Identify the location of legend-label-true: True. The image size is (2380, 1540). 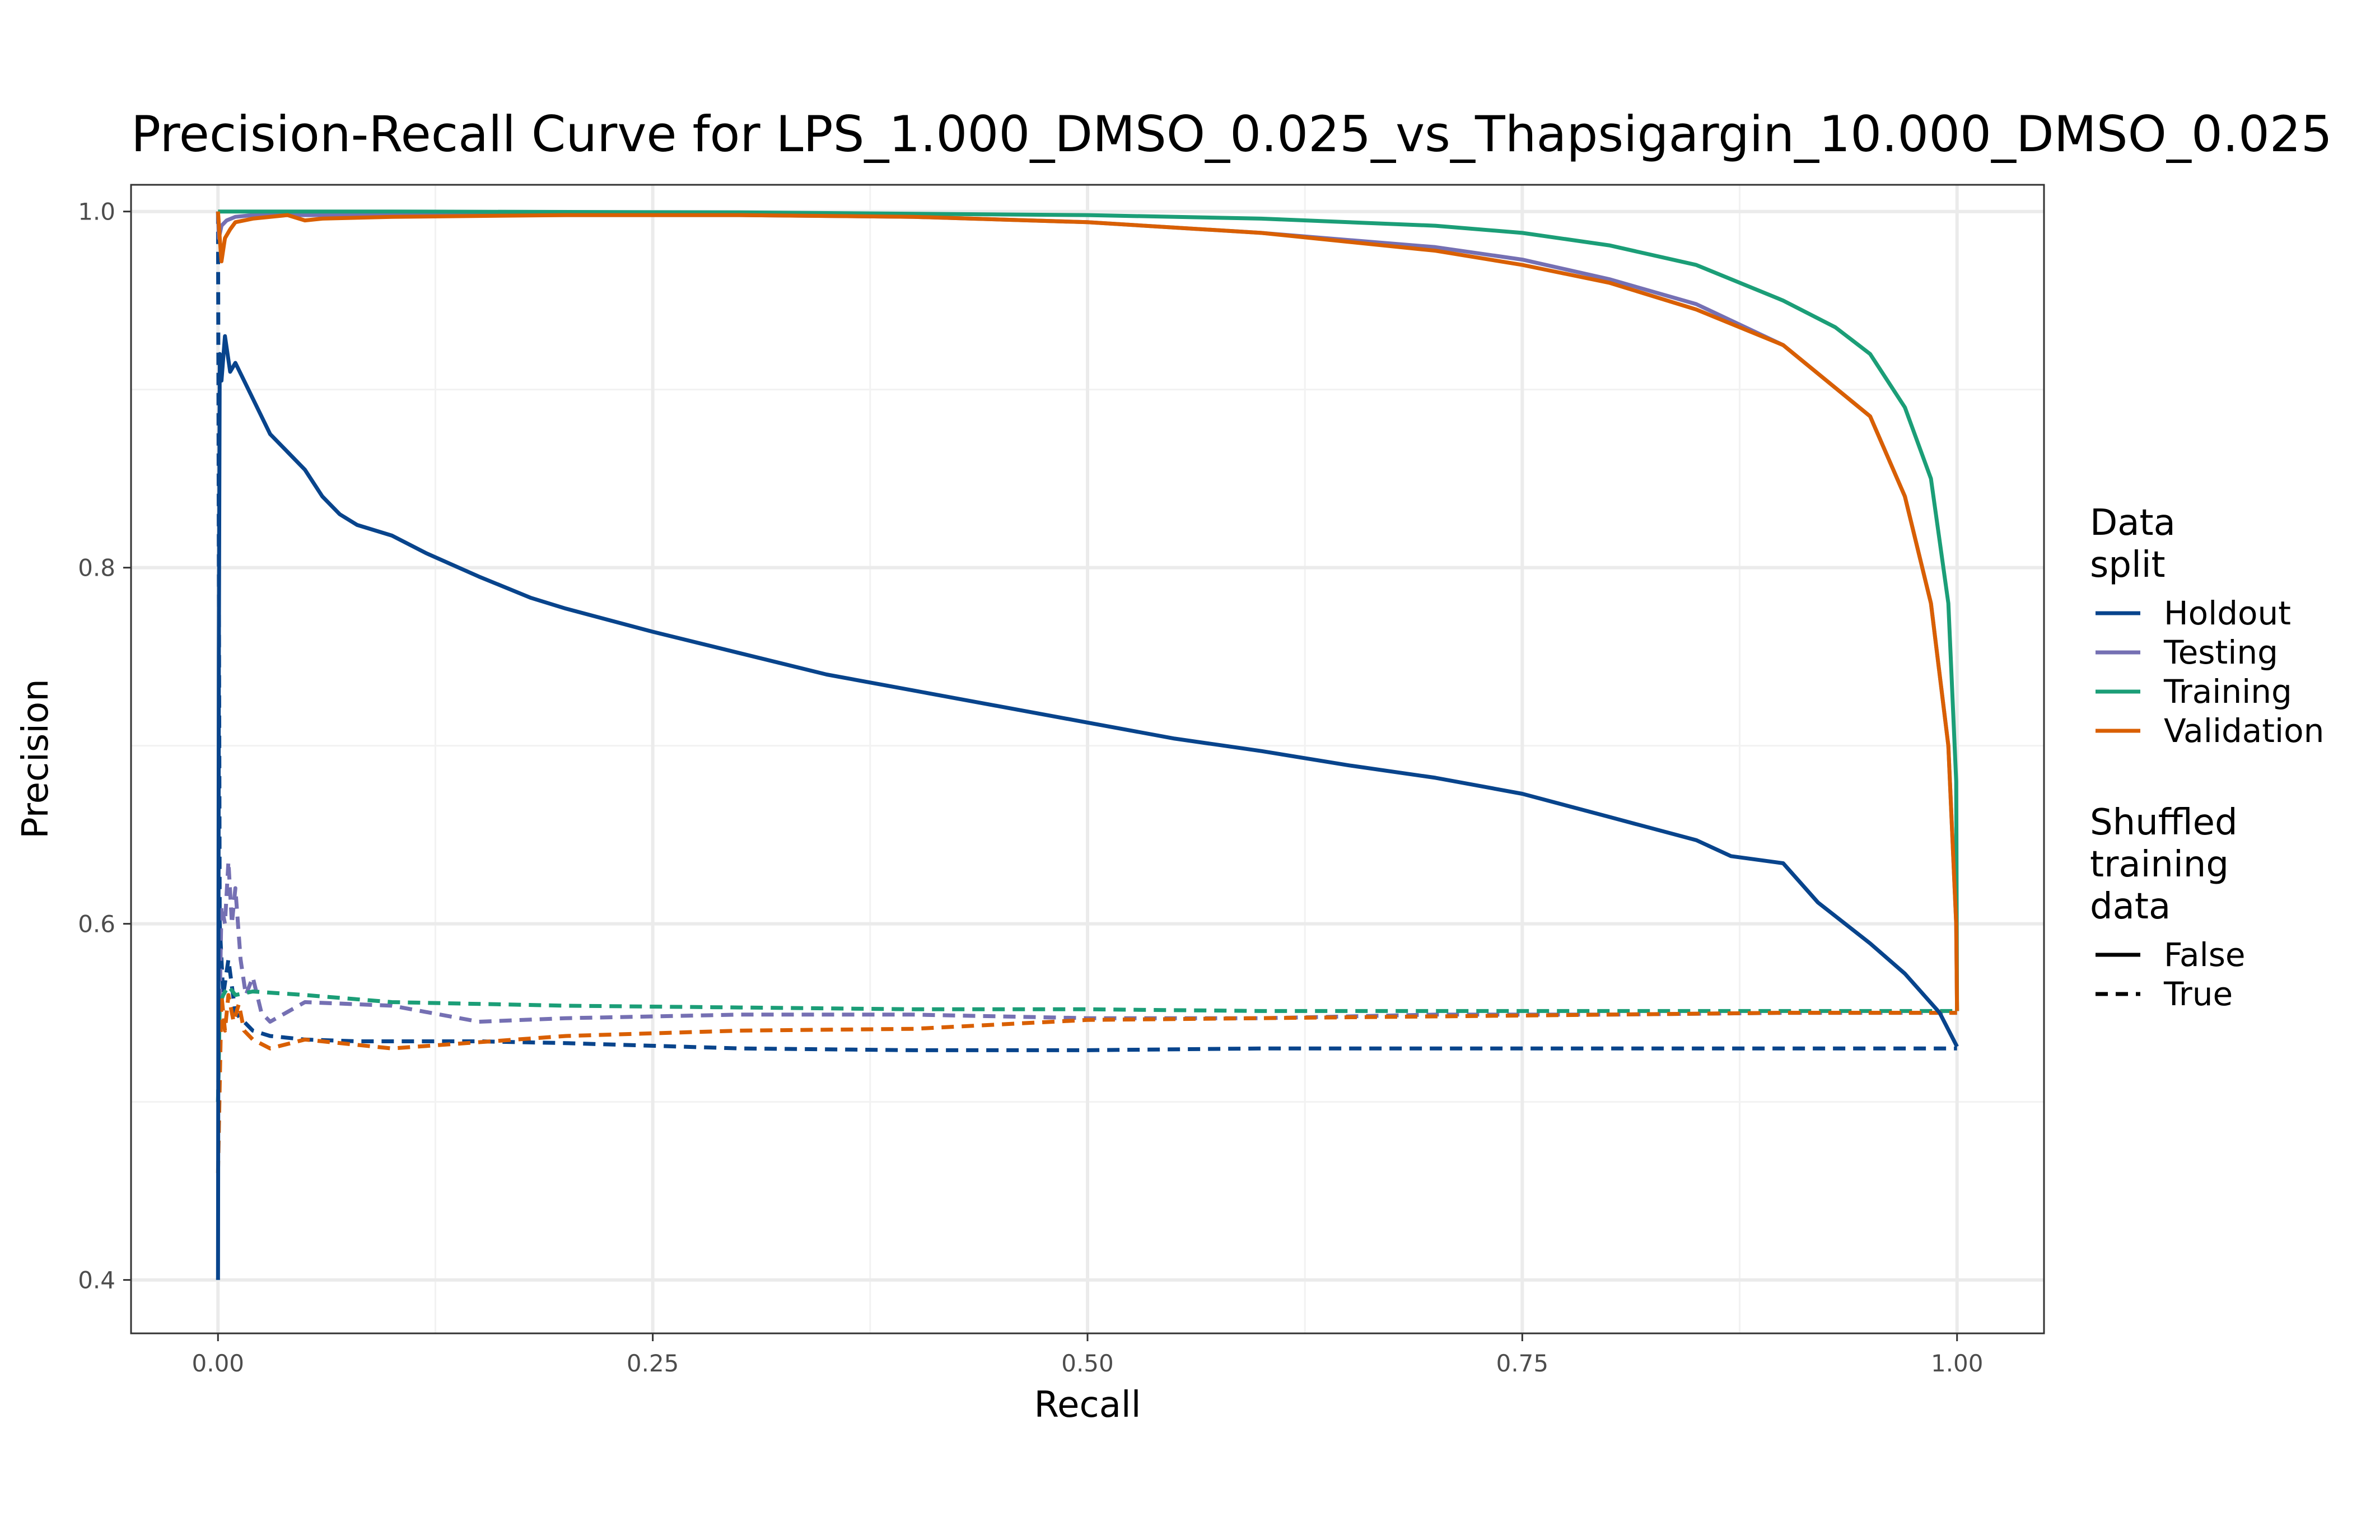
(2198, 994).